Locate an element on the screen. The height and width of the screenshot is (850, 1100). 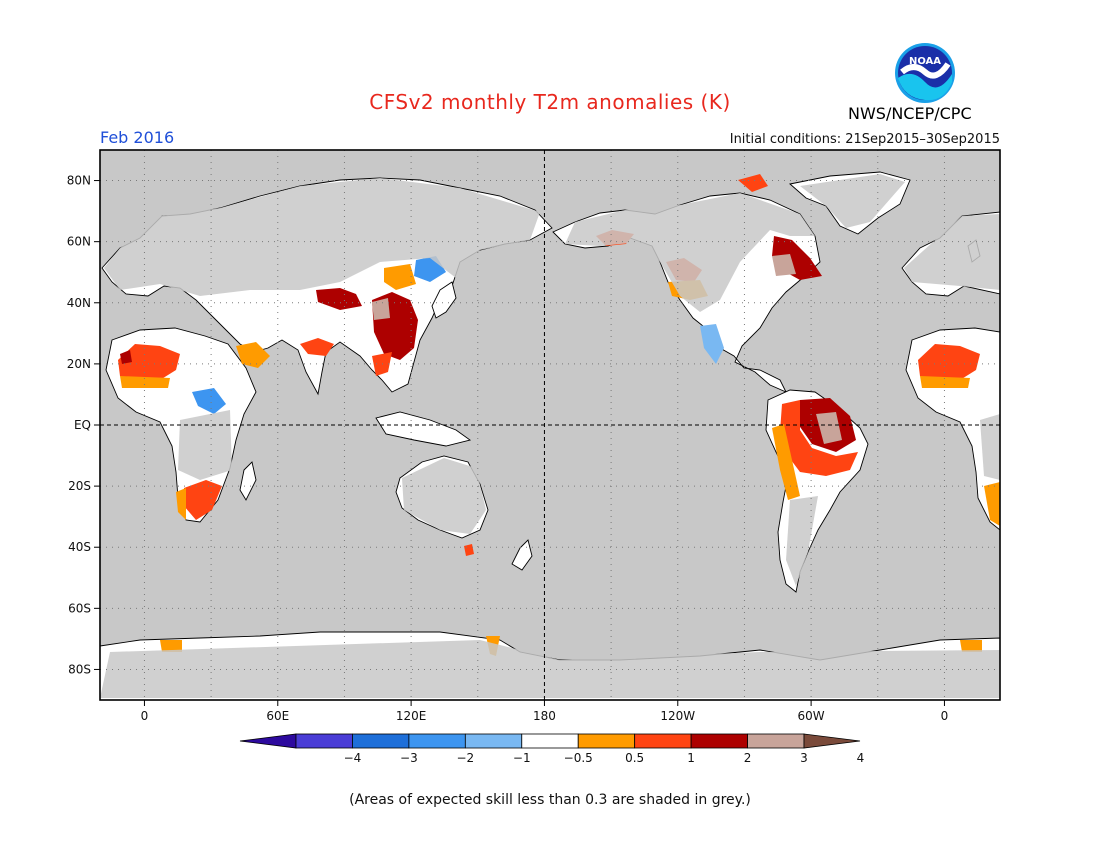
japan-outline is located at coordinates (444, 300).